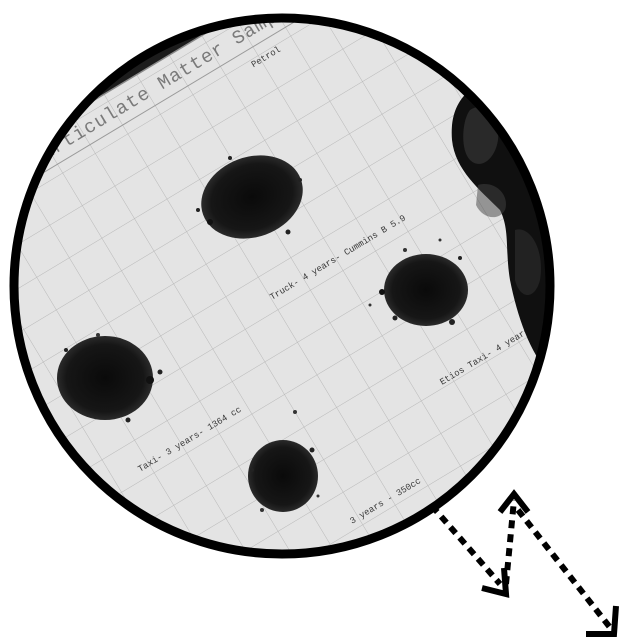 This screenshot has height=644, width=623. What do you see at coordinates (514, 537) in the screenshot?
I see `up-arrow` at bounding box center [514, 537].